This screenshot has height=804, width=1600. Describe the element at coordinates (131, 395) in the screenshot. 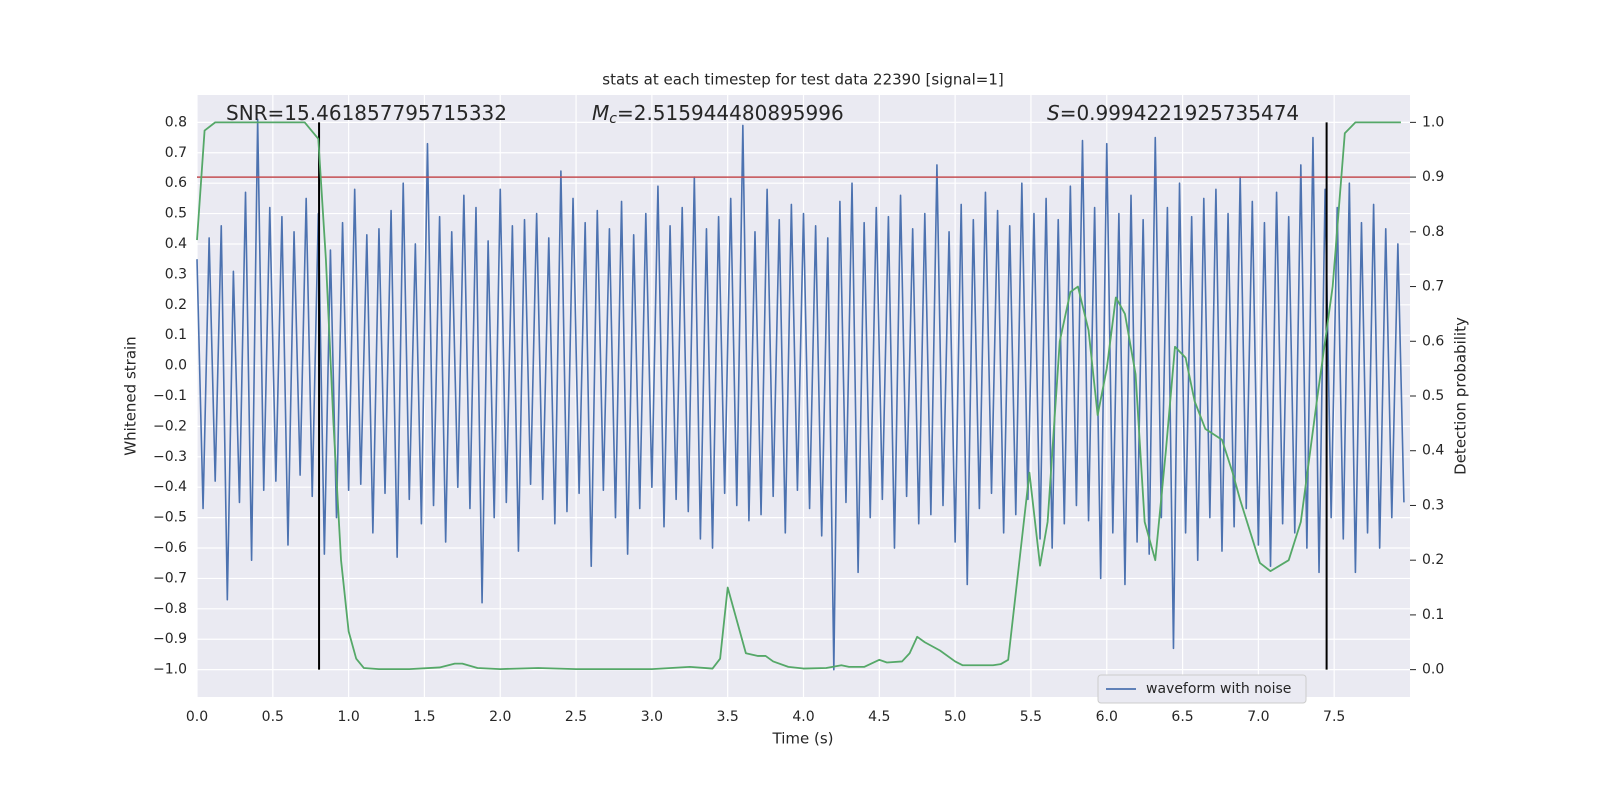

I see `y-axis-label: Whitened strain` at that location.